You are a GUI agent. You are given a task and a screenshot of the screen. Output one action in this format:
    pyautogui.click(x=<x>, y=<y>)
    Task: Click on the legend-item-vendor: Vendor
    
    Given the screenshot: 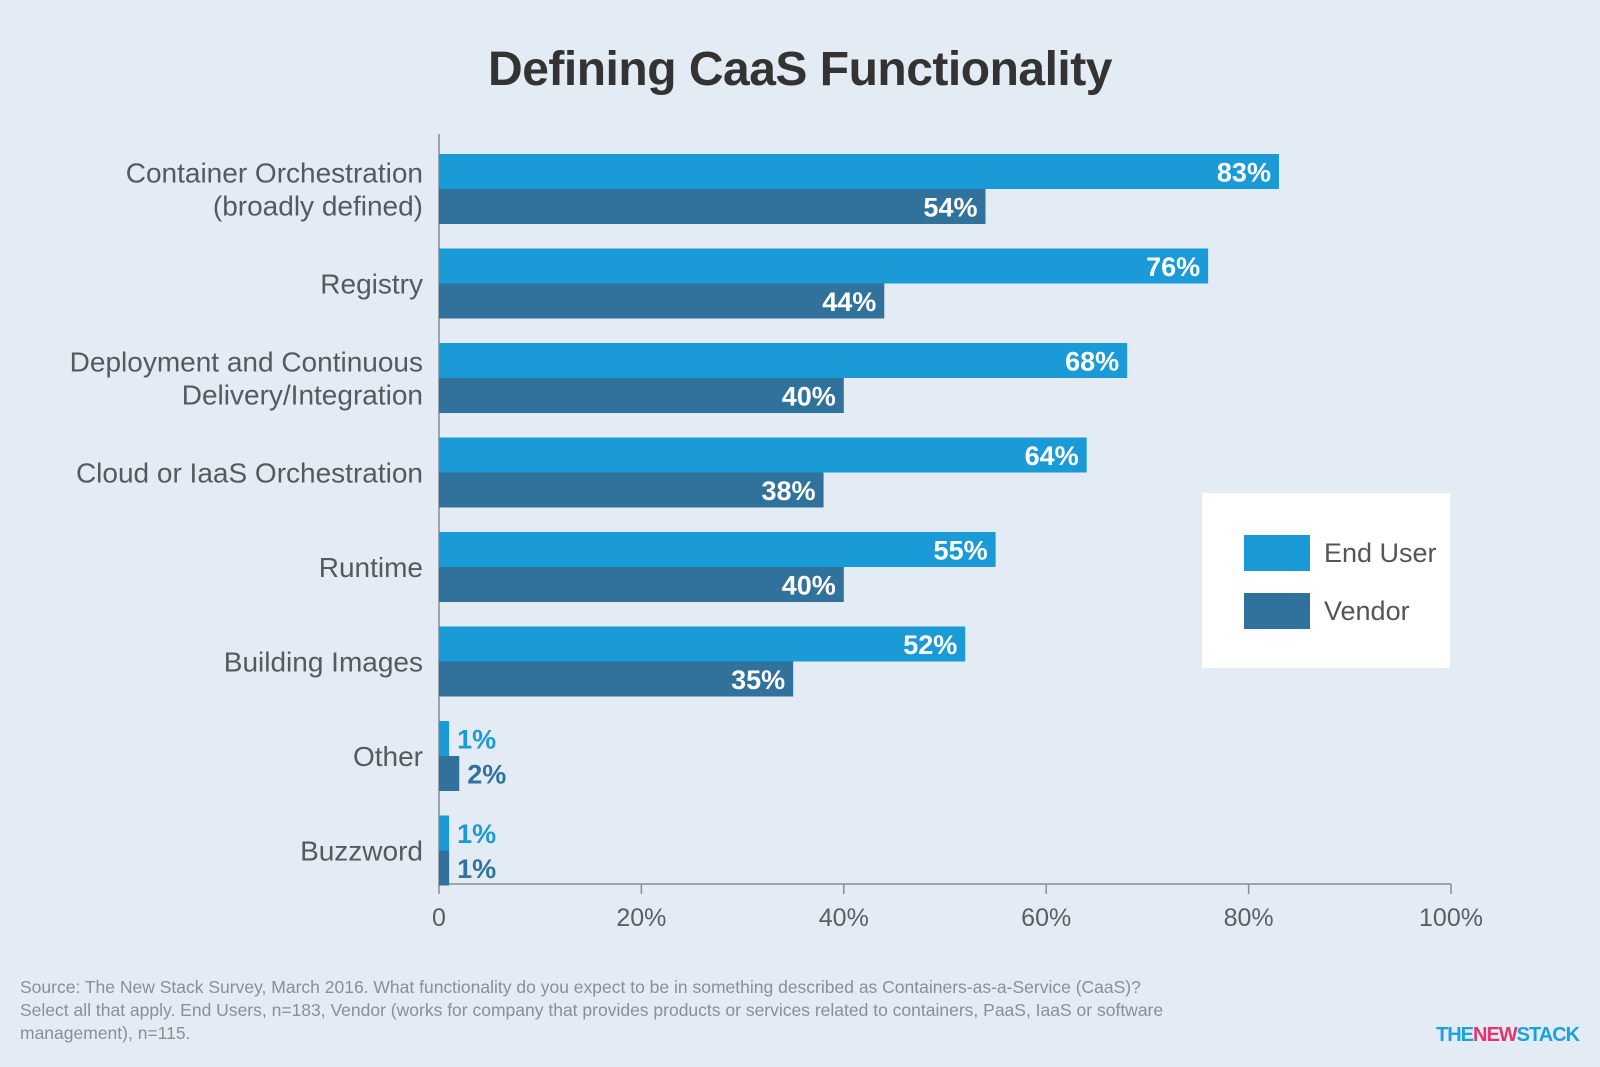 What is the action you would take?
    pyautogui.click(x=1327, y=611)
    